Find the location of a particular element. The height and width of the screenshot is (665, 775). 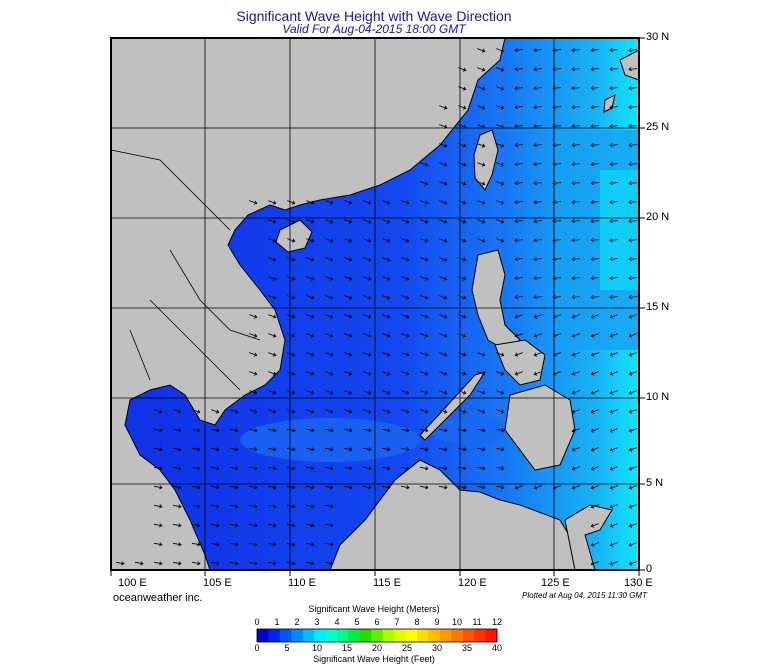

colorbar-meters-title: Significant Wave Height (Meters) is located at coordinates (374, 609).